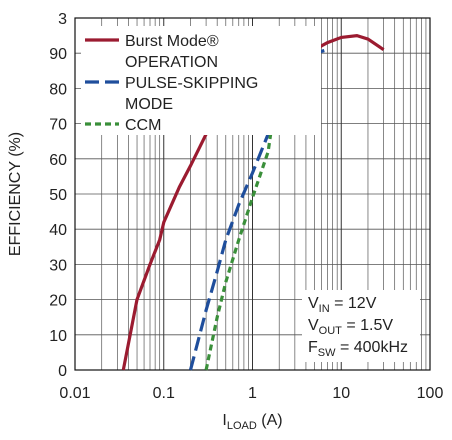  Describe the element at coordinates (327, 353) in the screenshot. I see `annotation-sub: SW` at that location.